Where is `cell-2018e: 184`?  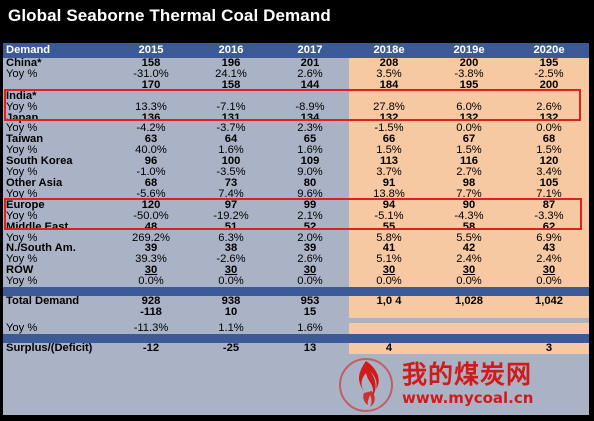
cell-2018e: 184 is located at coordinates (389, 85).